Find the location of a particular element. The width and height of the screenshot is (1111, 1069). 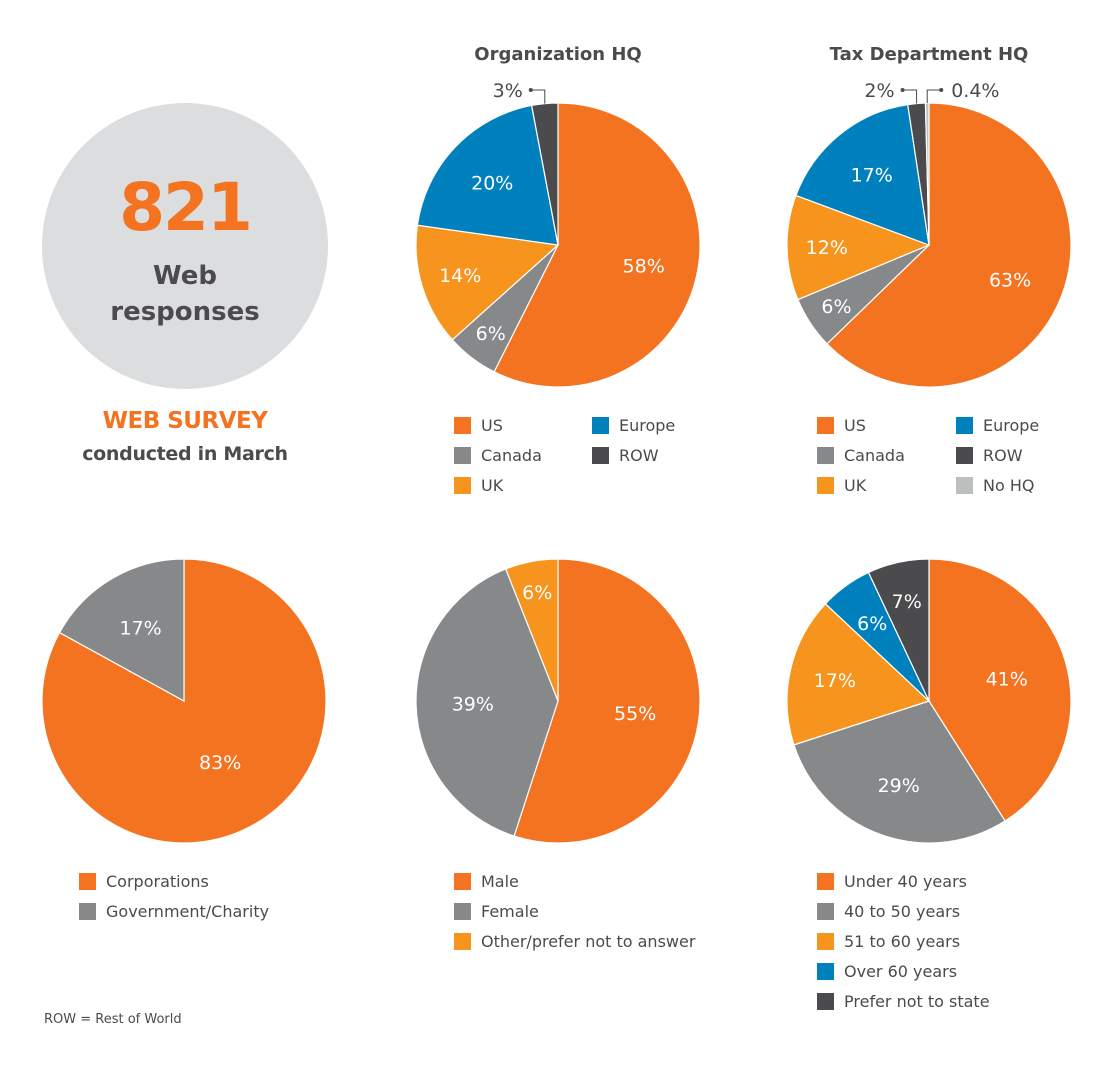

legend-item: 40 to 50 years is located at coordinates (888, 911).